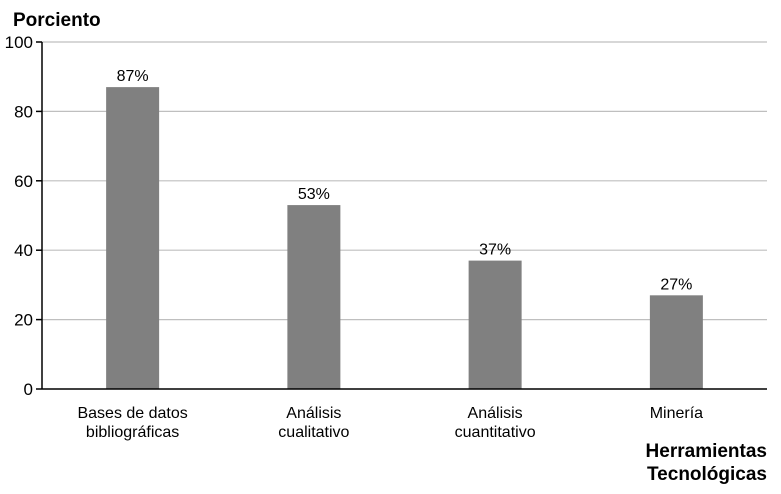  Describe the element at coordinates (23, 111) in the screenshot. I see `y-tick-label: 80` at that location.